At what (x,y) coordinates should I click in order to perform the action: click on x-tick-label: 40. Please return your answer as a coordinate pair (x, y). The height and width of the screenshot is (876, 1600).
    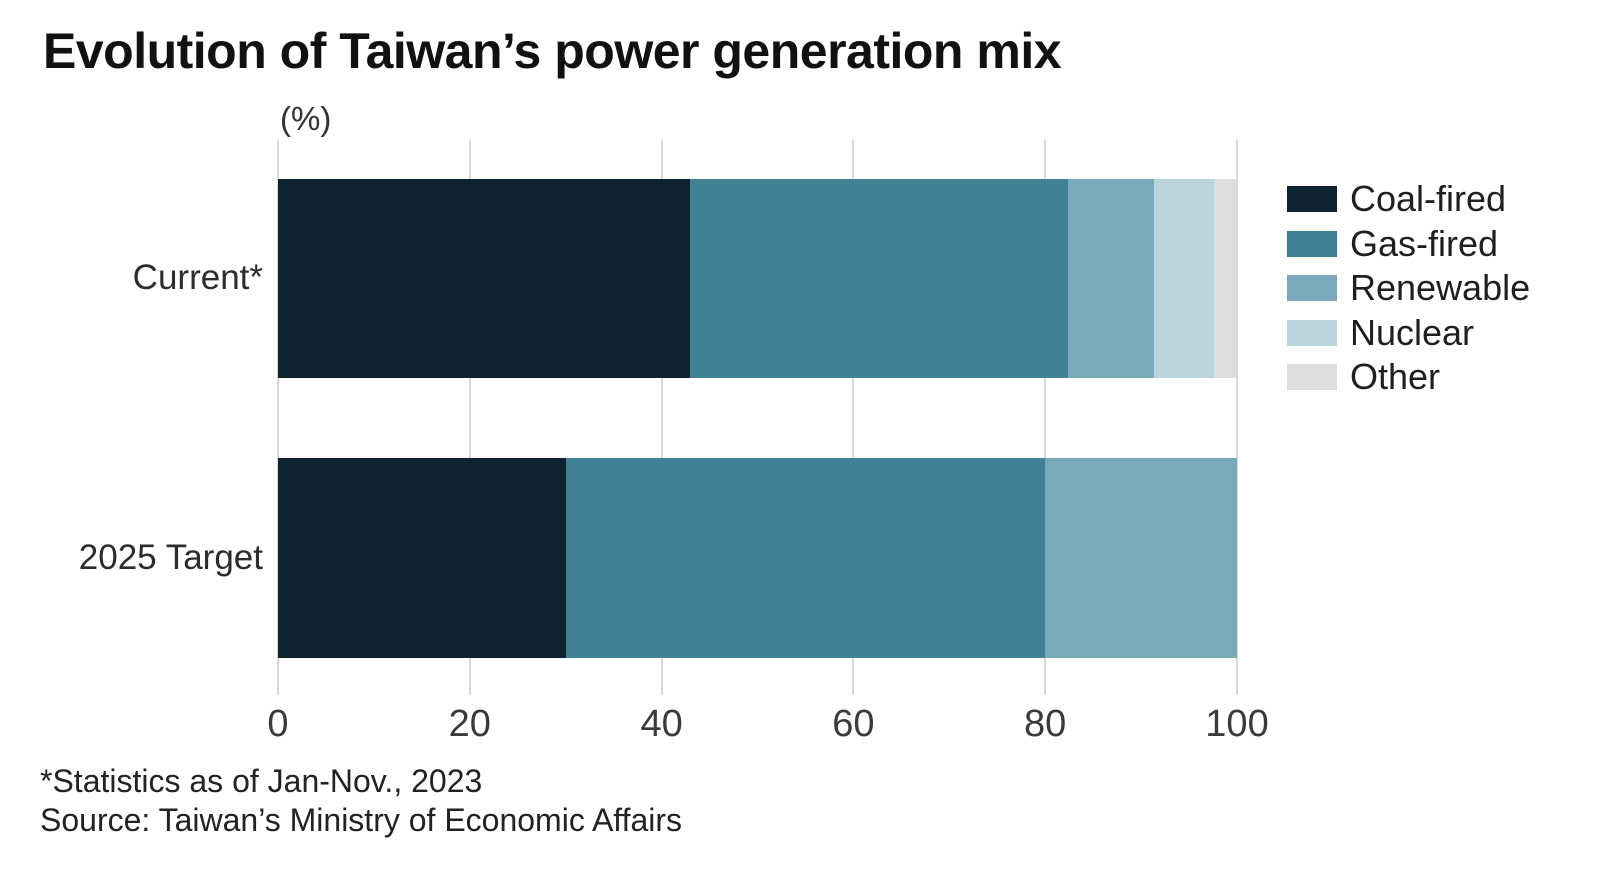
    Looking at the image, I should click on (661, 724).